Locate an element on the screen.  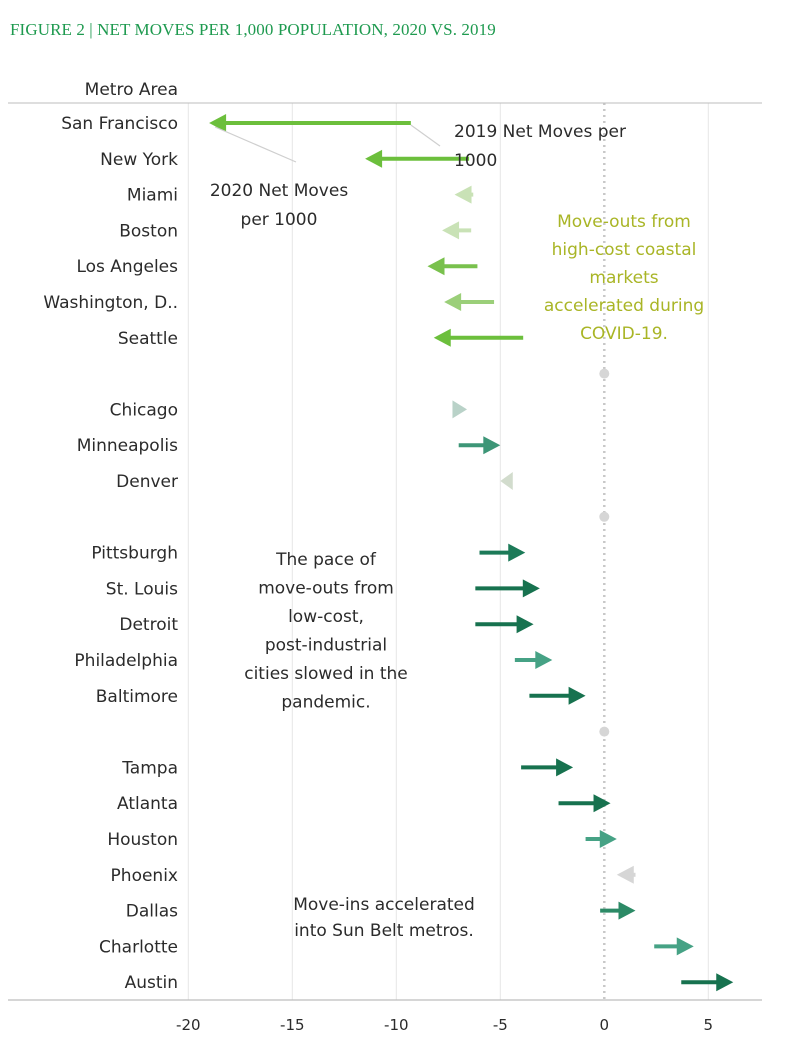
column-header: Metro Area is located at coordinates (131, 90).